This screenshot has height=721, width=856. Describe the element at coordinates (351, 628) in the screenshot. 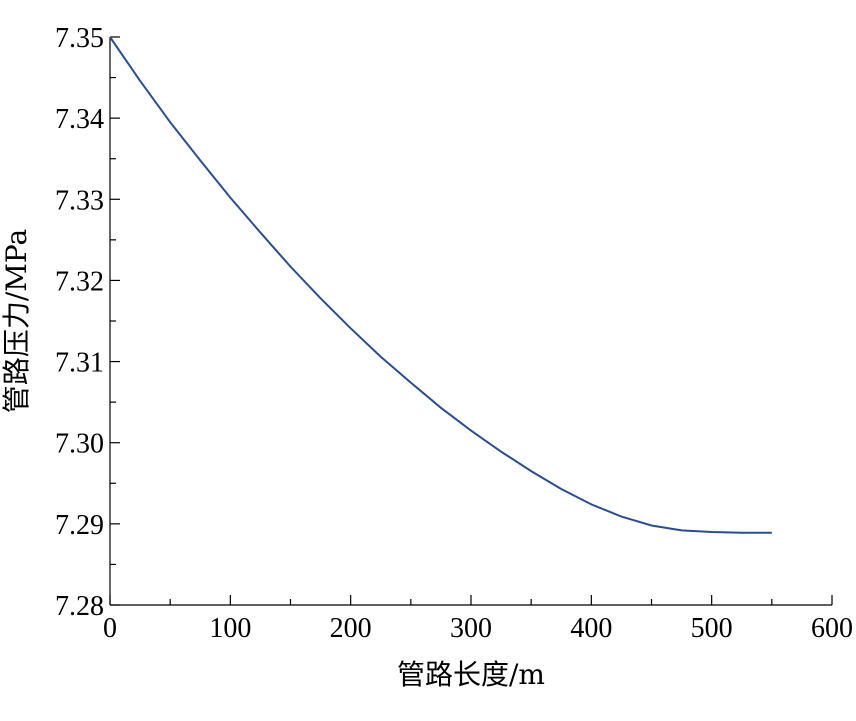

I see `x-tick-label: 200` at that location.